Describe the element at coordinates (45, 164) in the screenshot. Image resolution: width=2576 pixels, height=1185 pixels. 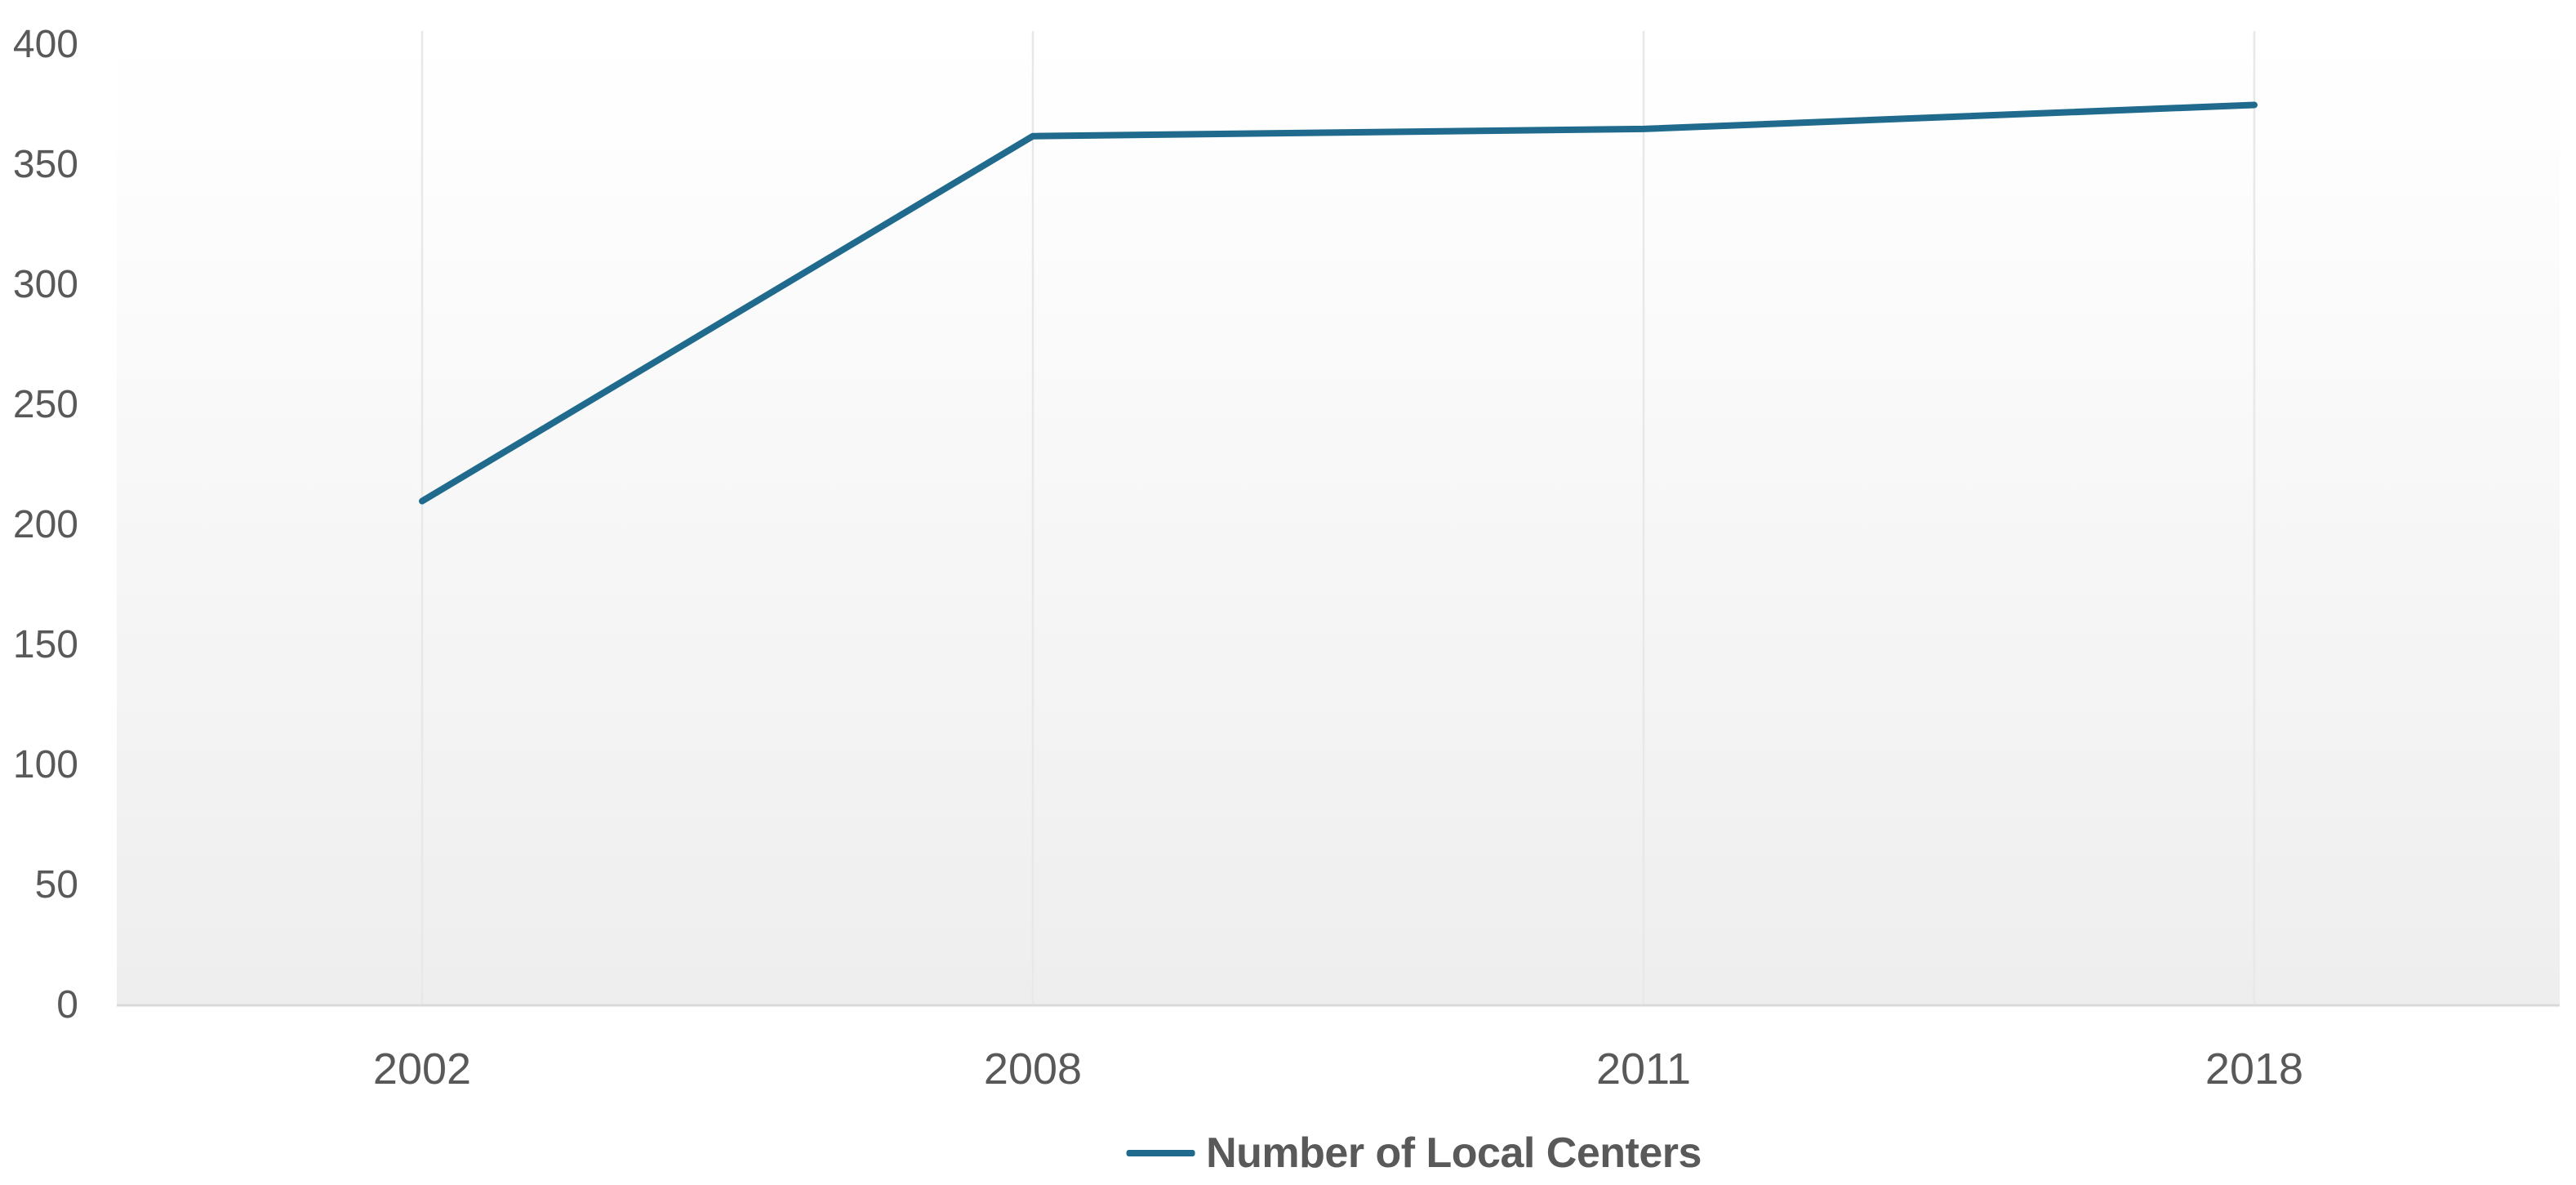
I see `y-axis-tick-label: 350` at that location.